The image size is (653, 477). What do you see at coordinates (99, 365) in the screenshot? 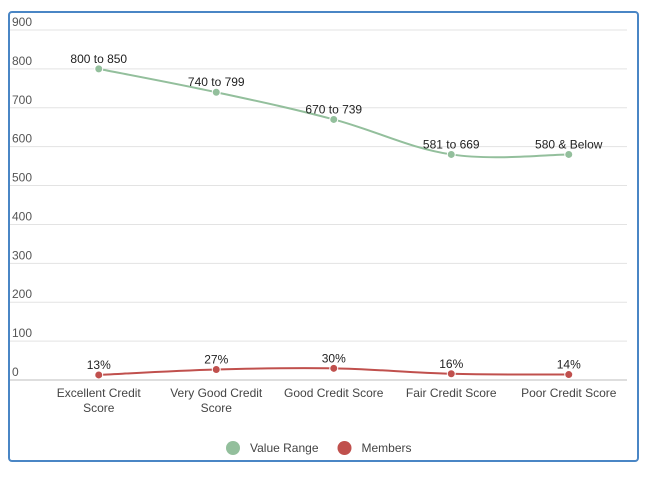
I see `data-label: 13%` at bounding box center [99, 365].